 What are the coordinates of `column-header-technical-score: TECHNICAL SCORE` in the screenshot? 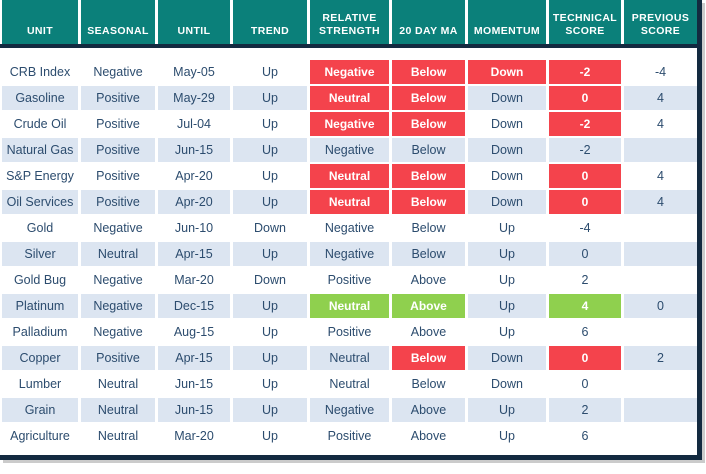 It's located at (585, 22).